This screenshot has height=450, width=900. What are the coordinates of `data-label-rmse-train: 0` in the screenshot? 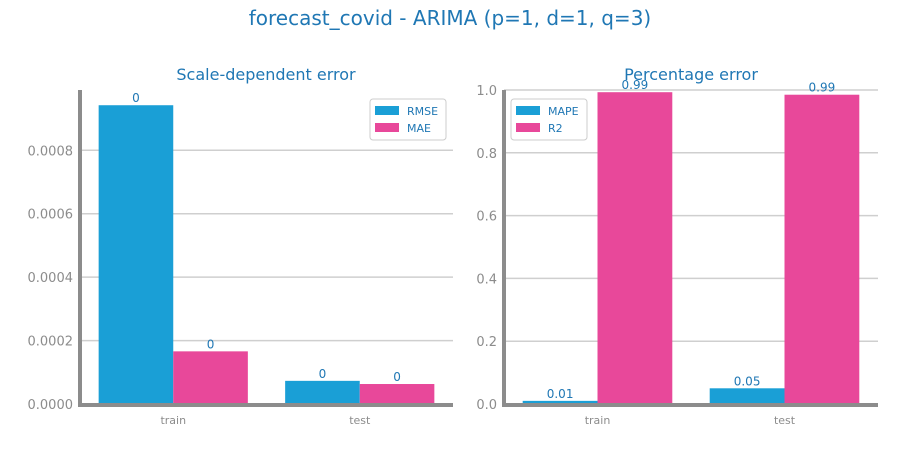 It's located at (136, 98).